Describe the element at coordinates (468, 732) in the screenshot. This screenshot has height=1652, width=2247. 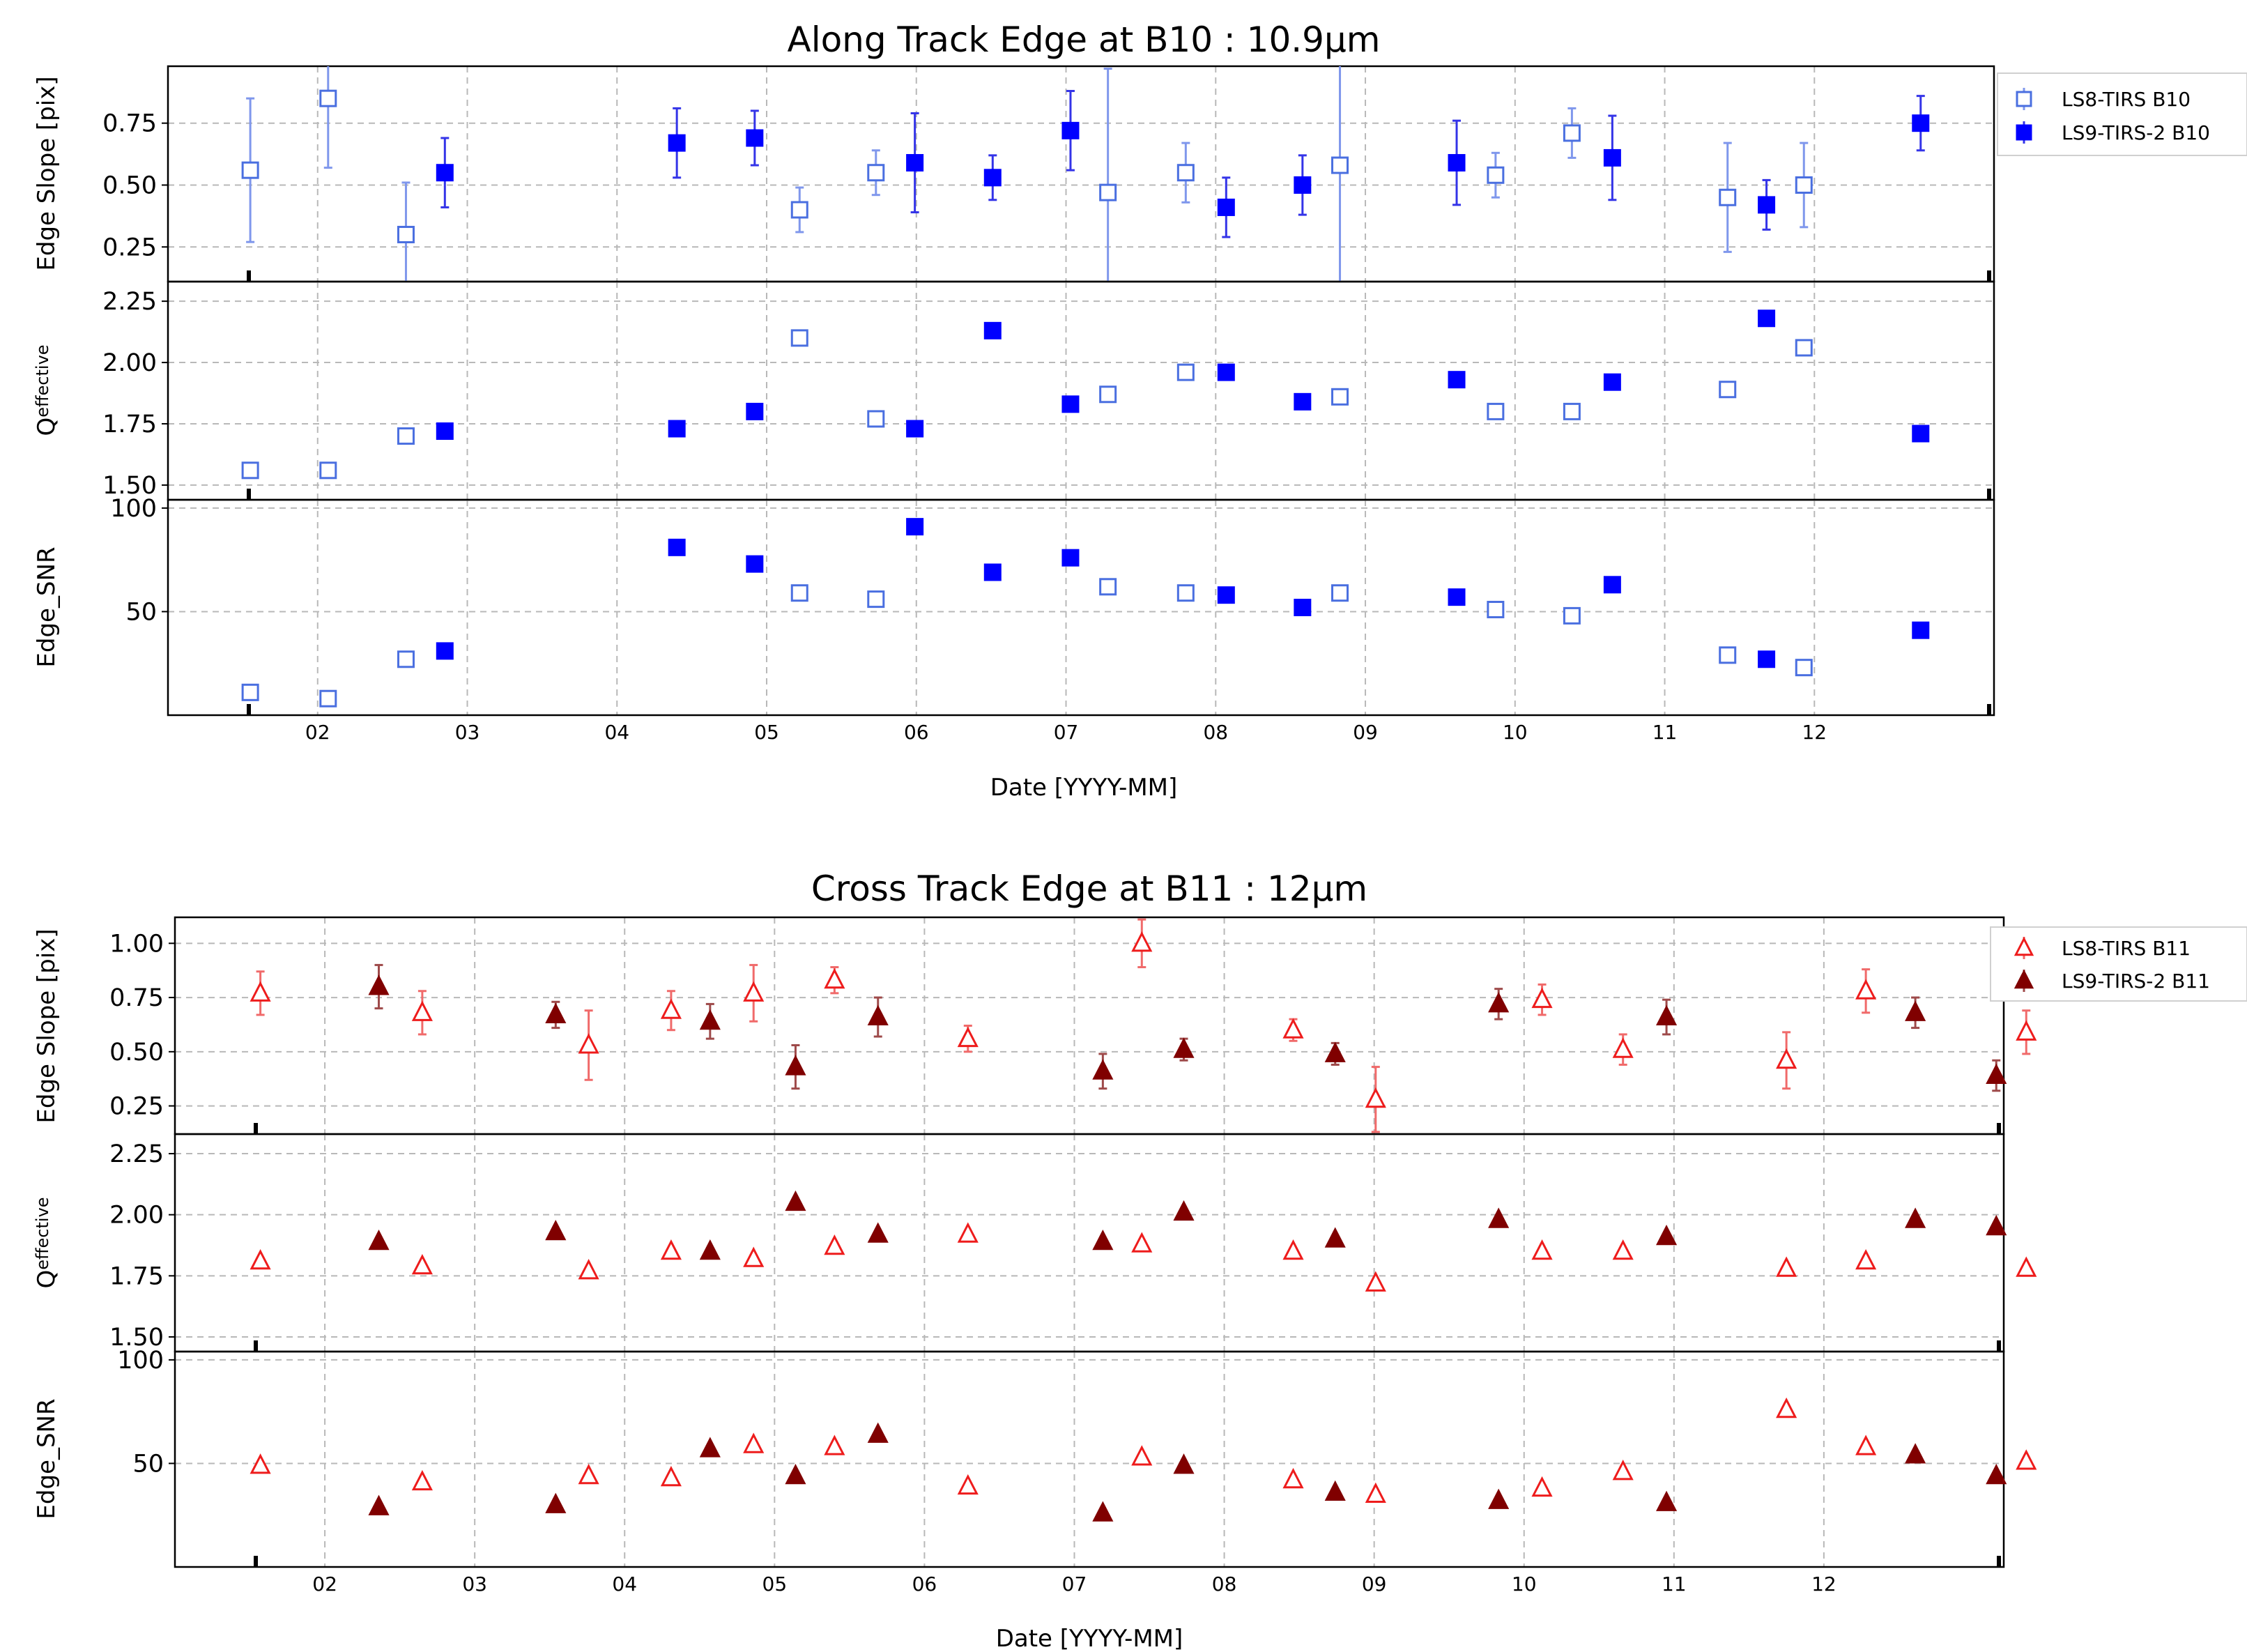
I see `x-tick-label: 03` at that location.